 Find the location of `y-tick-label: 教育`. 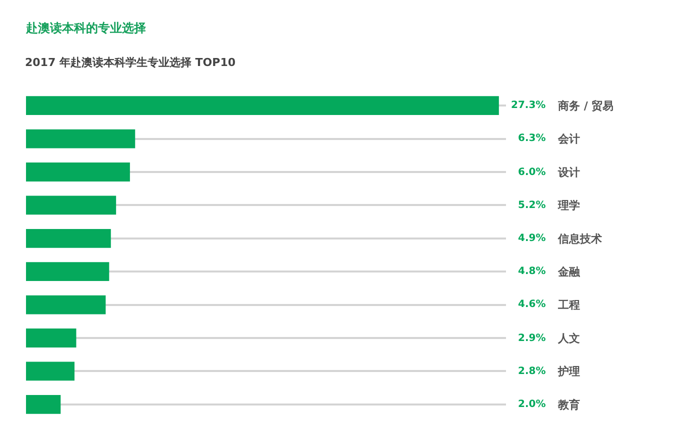

y-tick-label: 教育 is located at coordinates (568, 405).